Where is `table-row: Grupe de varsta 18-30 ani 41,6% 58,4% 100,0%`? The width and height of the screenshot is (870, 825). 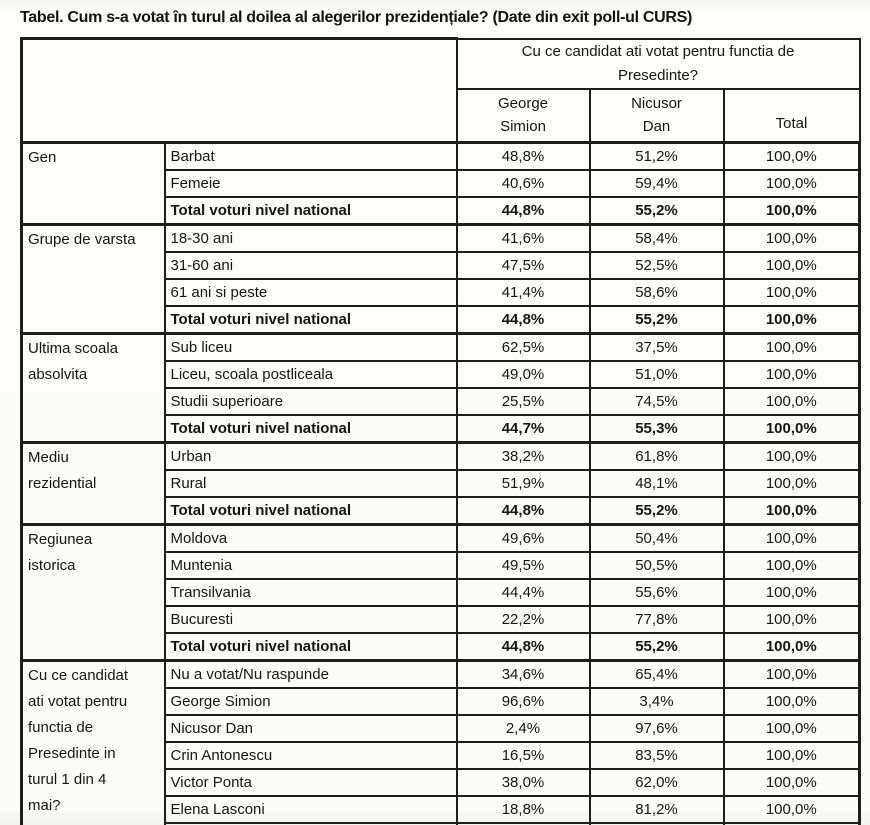 table-row: Grupe de varsta 18-30 ani 41,6% 58,4% 100,0% is located at coordinates (441, 278).